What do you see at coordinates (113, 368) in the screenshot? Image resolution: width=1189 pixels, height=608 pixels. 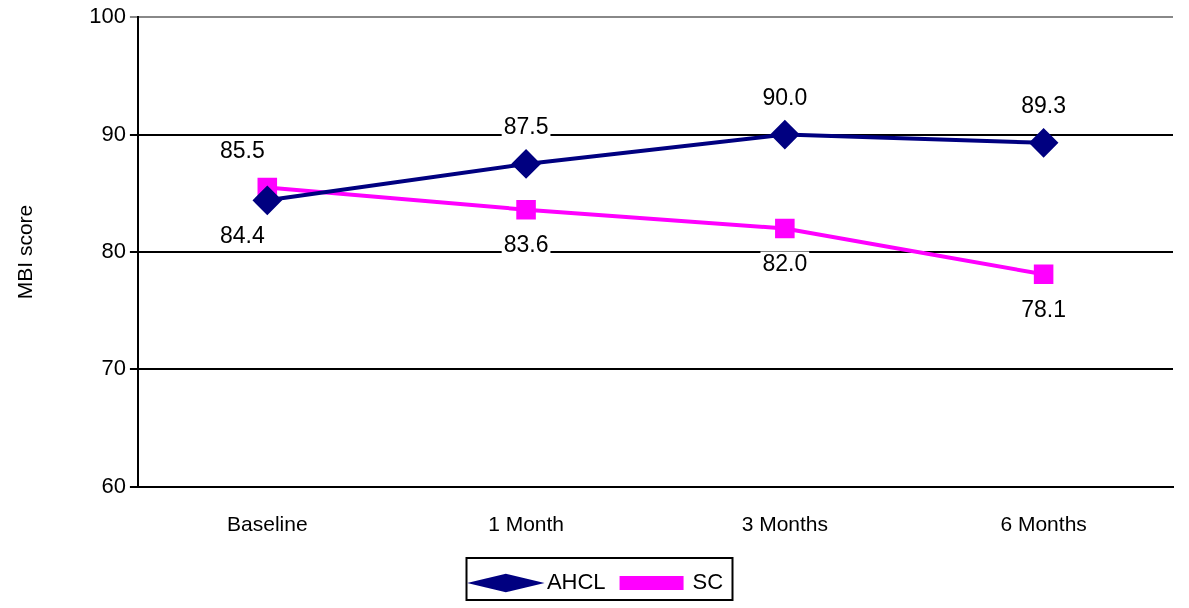 I see `y-tick-label: 70` at bounding box center [113, 368].